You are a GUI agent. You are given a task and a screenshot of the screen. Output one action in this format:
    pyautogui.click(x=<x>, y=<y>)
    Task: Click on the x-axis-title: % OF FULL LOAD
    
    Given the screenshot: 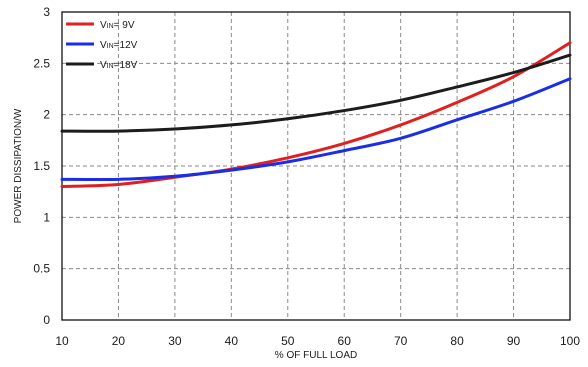 What is the action you would take?
    pyautogui.click(x=316, y=355)
    